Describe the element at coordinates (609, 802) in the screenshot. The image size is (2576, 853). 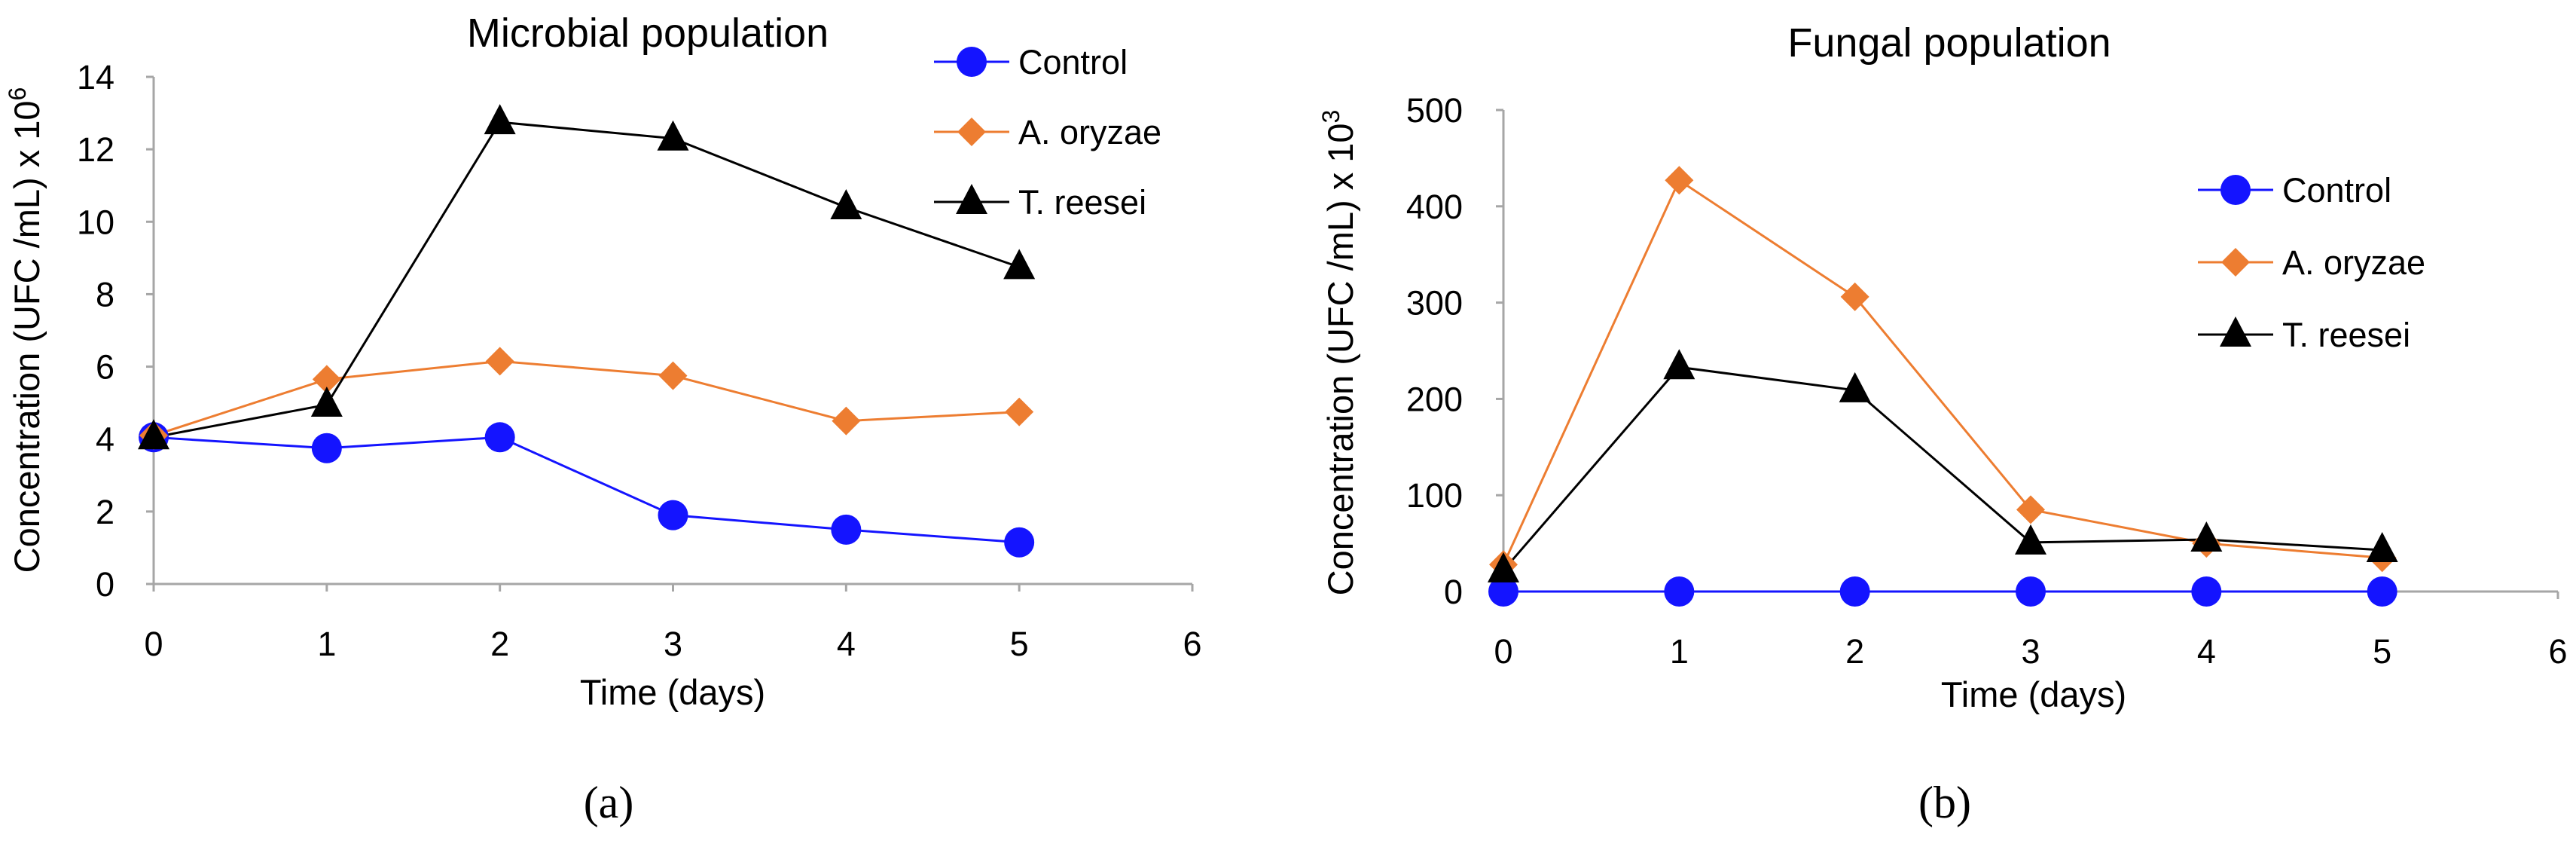
I see `panel-label-a: (a)` at that location.